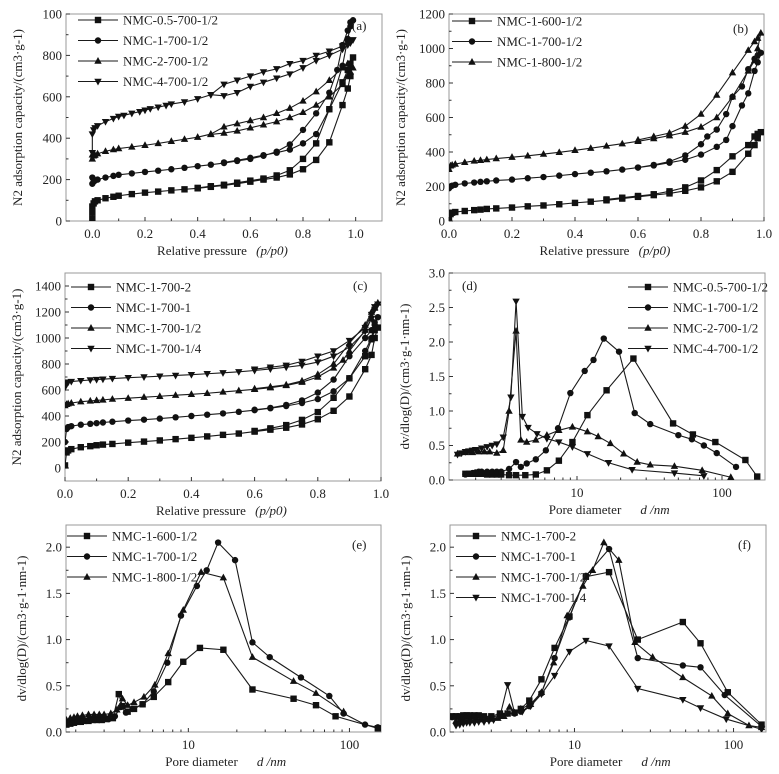  Describe the element at coordinates (606, 174) in the screenshot. I see `series-square` at that location.